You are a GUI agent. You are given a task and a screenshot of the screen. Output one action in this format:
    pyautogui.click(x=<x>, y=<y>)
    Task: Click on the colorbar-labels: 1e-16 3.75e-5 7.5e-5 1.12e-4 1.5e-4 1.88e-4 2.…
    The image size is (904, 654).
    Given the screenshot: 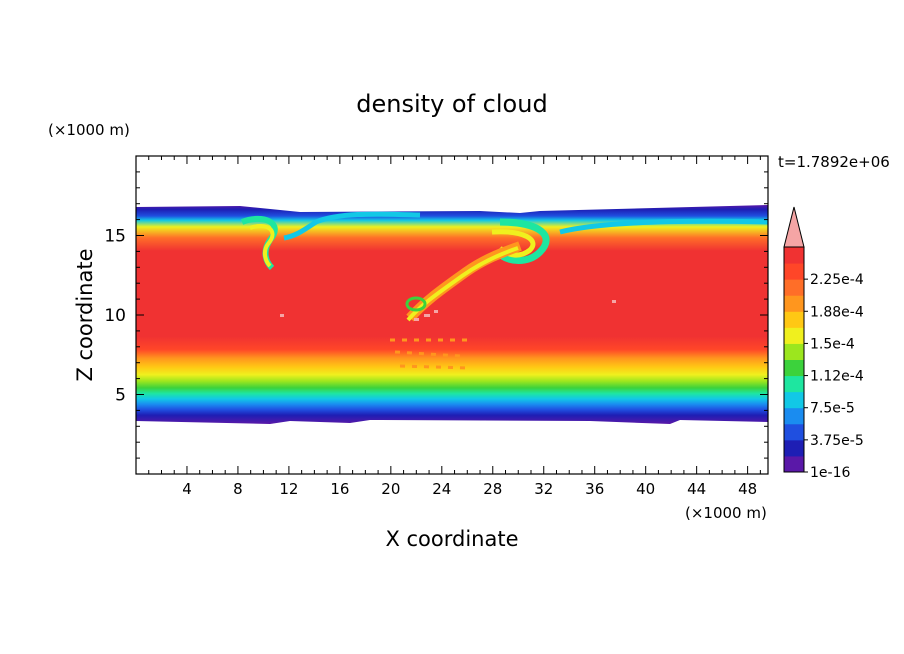 What is the action you would take?
    pyautogui.click(x=834, y=376)
    